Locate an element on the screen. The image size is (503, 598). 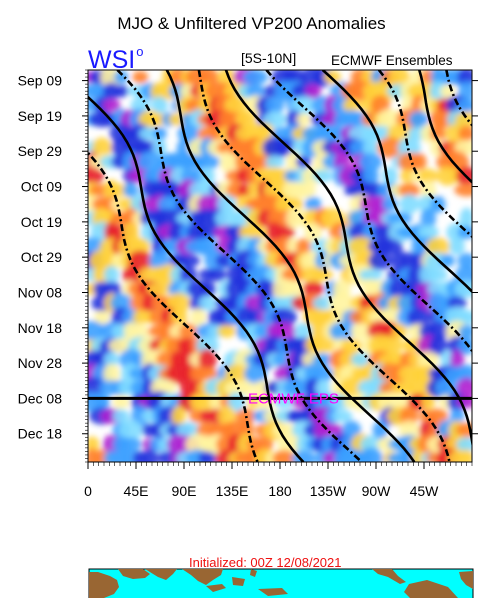
model-label: ECMWF Ensembles is located at coordinates (392, 60).